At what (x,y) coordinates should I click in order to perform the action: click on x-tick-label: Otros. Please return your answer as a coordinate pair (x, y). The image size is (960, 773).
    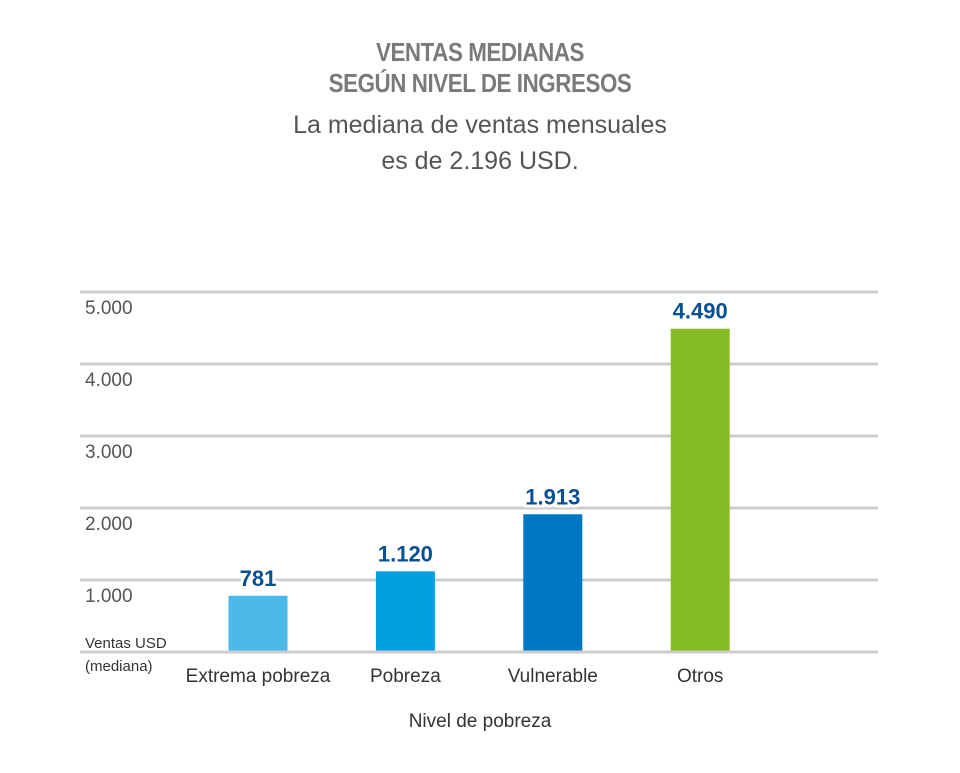
    Looking at the image, I should click on (700, 676).